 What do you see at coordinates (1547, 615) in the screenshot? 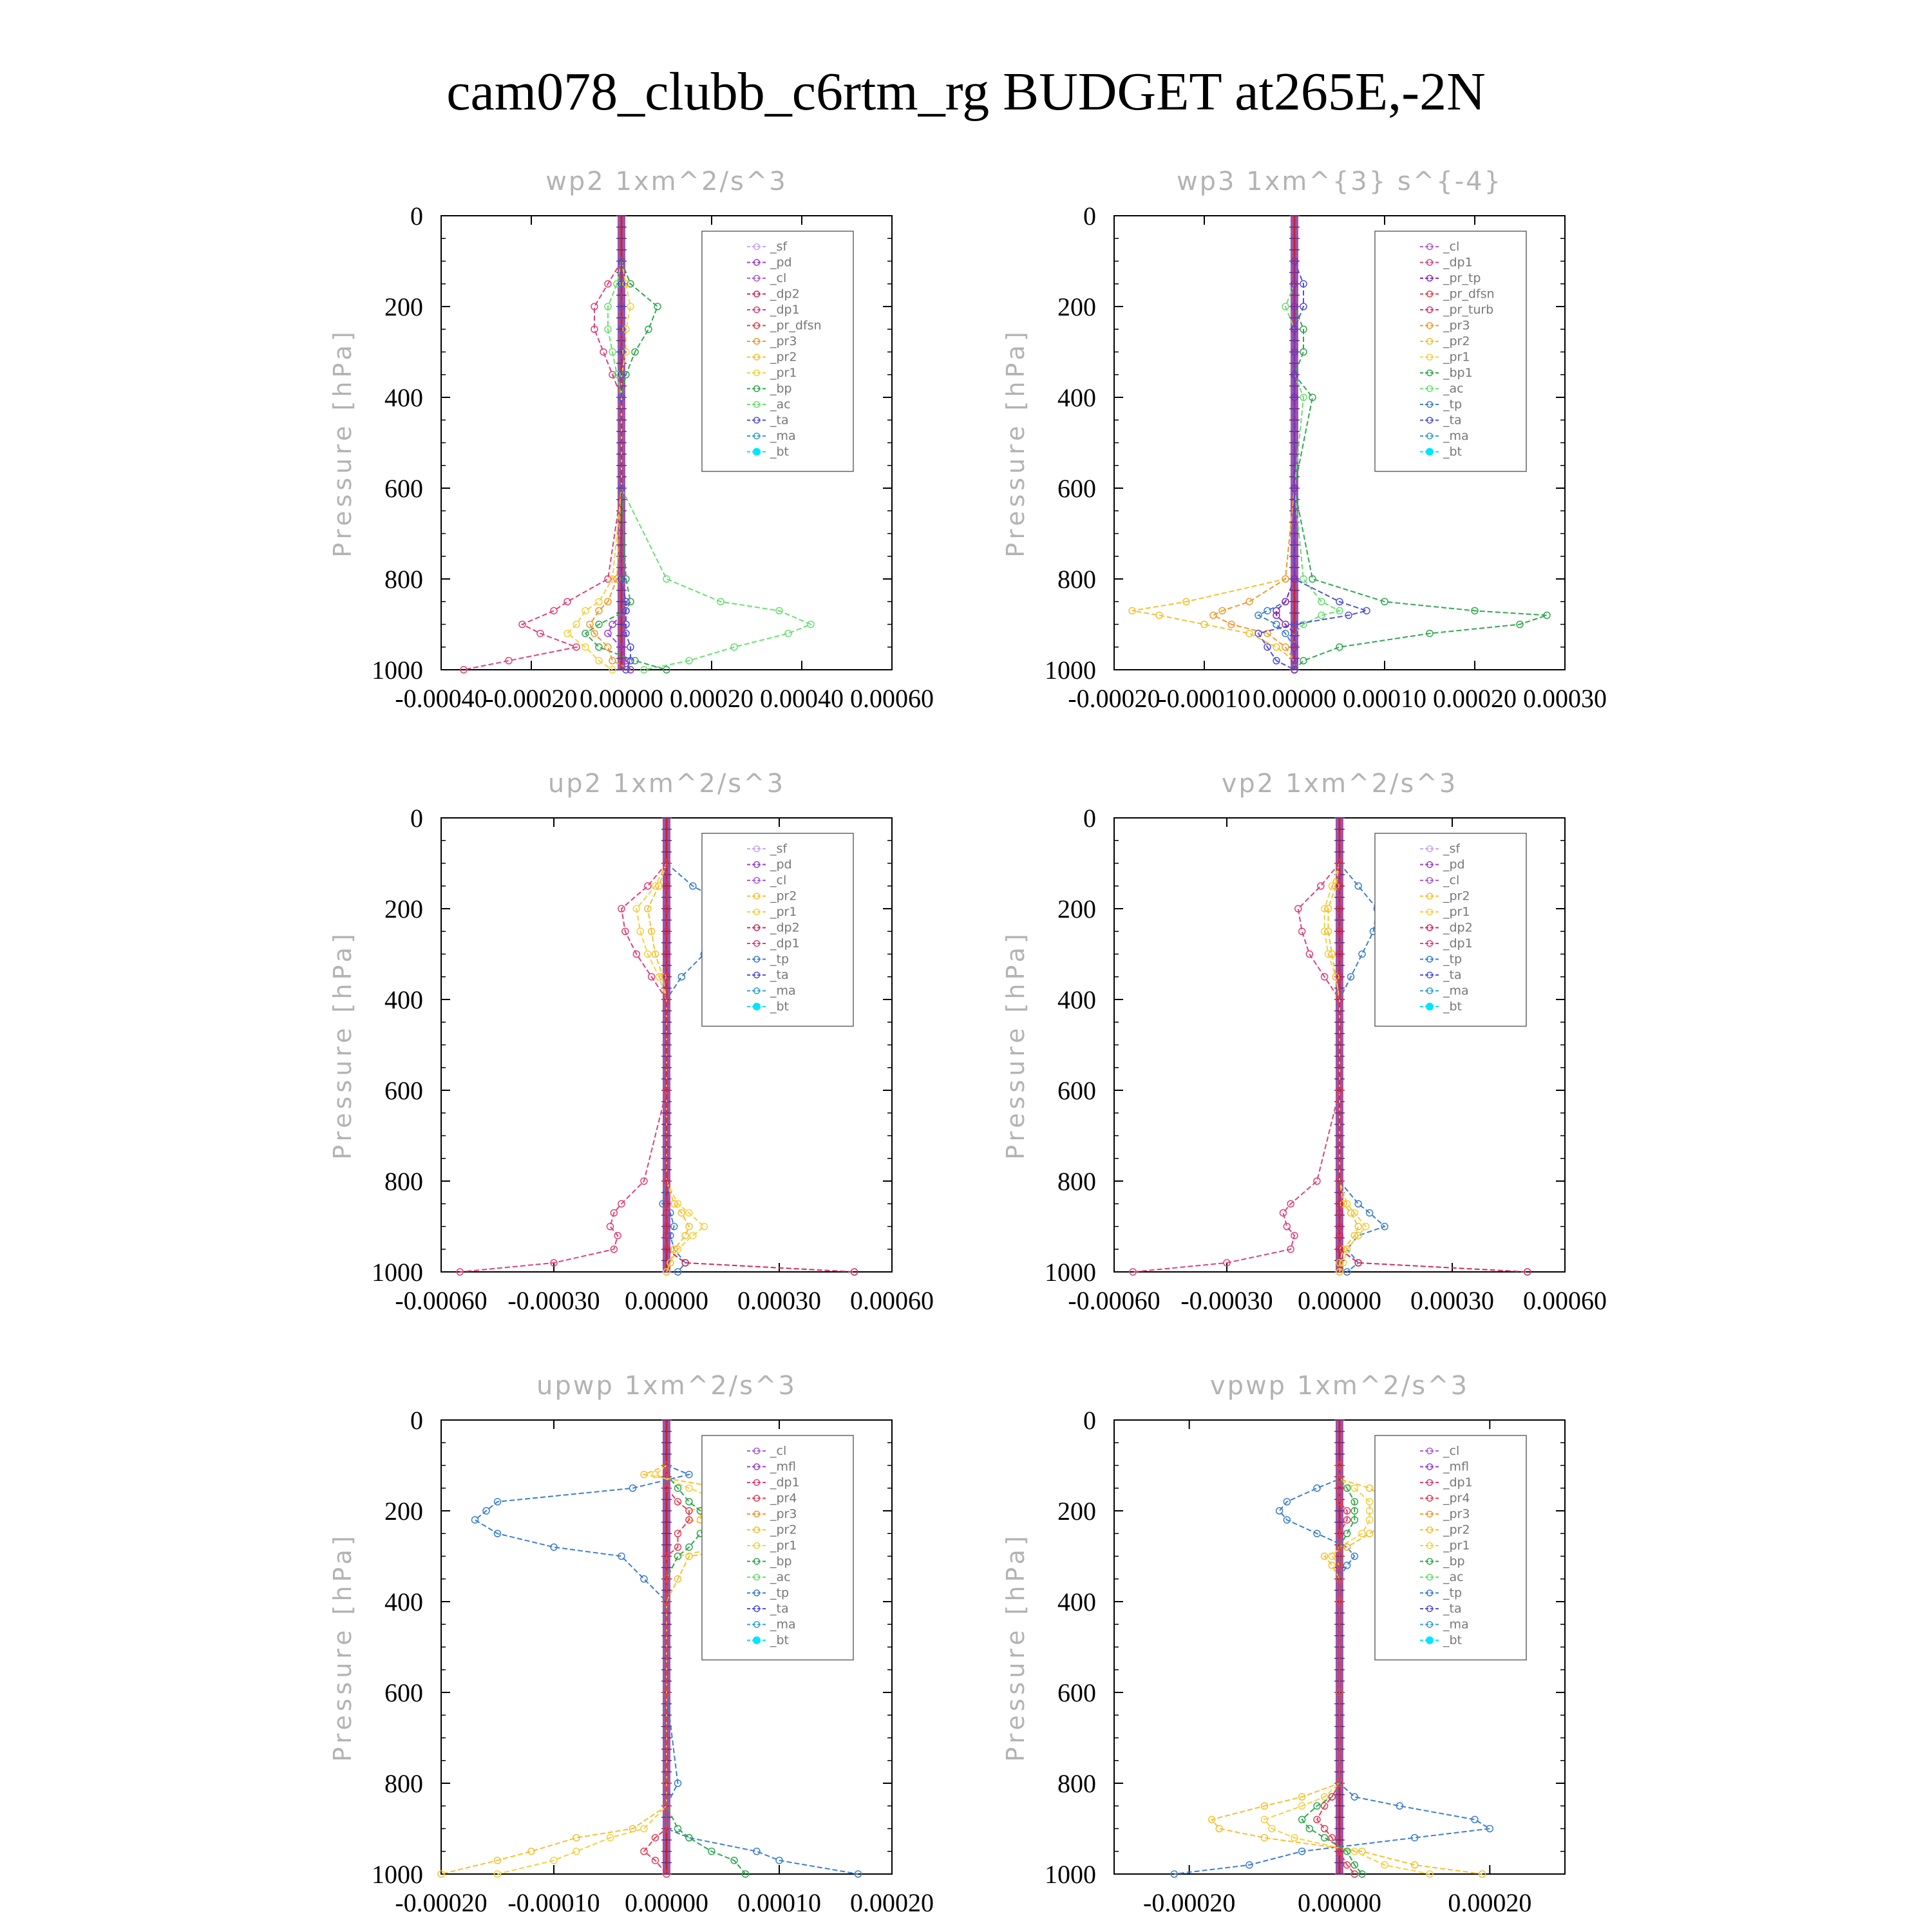
I see `data-point-bp1` at bounding box center [1547, 615].